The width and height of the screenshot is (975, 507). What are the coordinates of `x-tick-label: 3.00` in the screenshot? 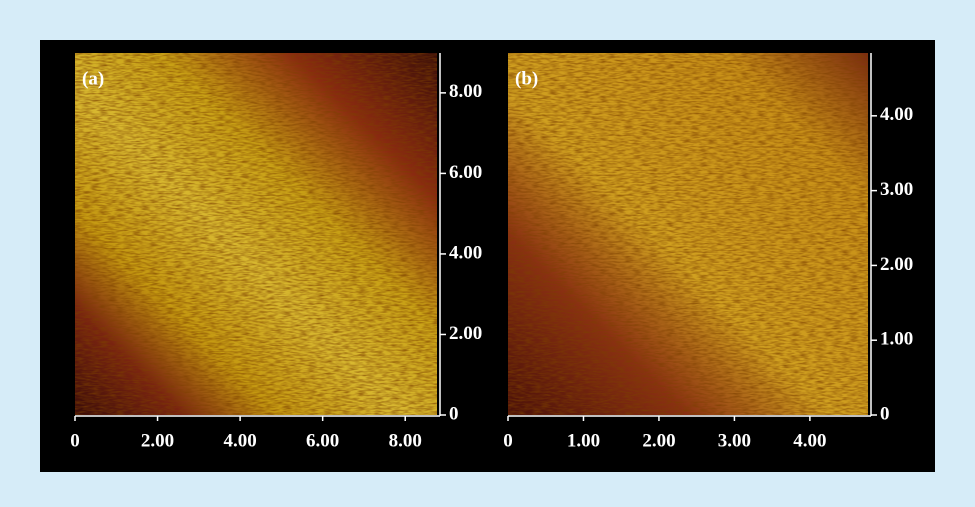 It's located at (734, 440).